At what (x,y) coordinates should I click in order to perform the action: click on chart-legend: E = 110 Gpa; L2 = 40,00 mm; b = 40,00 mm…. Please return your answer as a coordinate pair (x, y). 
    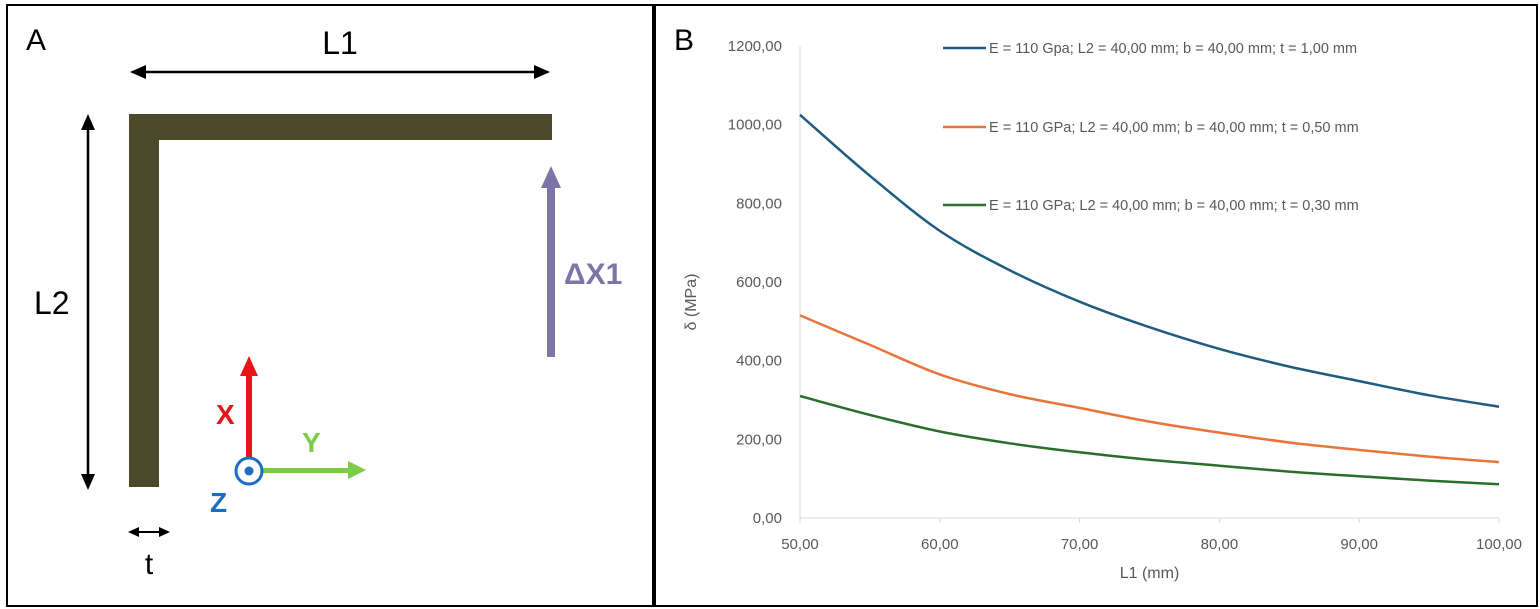
    Looking at the image, I should click on (1151, 127).